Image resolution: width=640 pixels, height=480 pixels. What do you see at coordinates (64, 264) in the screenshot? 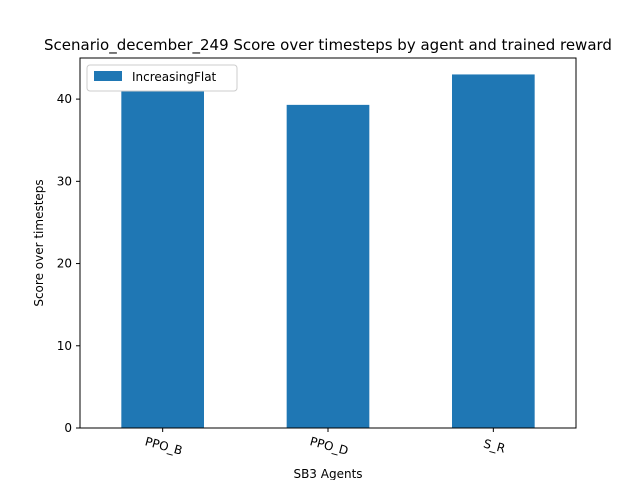
I see `y-tick-label: 20` at bounding box center [64, 264].